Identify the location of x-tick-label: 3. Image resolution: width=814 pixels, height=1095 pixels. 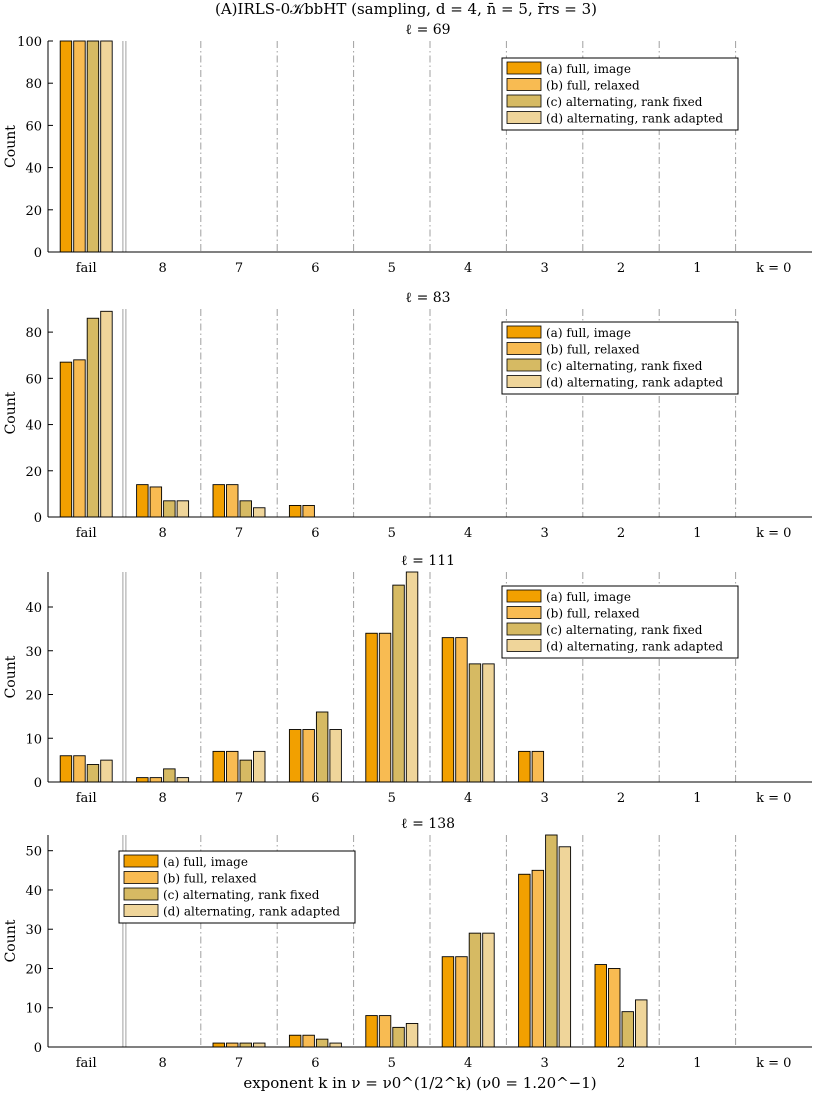
(544, 798).